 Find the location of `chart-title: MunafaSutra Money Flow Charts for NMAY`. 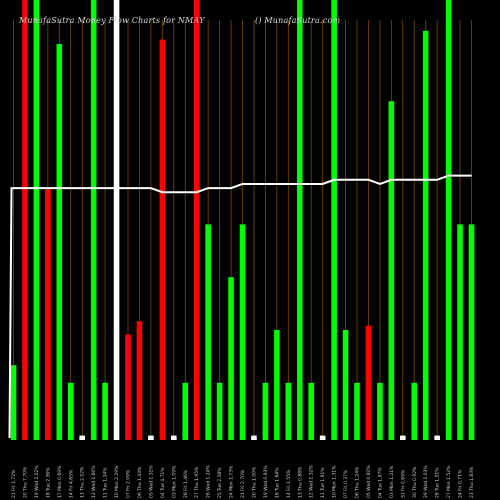

chart-title: MunafaSutra Money Flow Charts for NMAY is located at coordinates (112, 20).